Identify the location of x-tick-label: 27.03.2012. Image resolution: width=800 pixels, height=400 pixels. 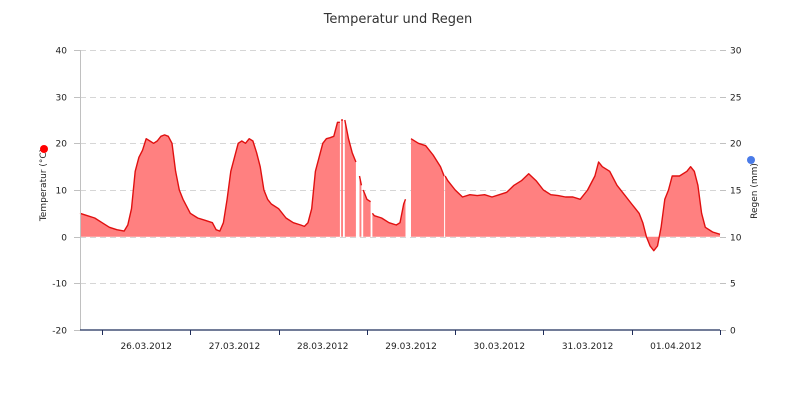
(235, 347).